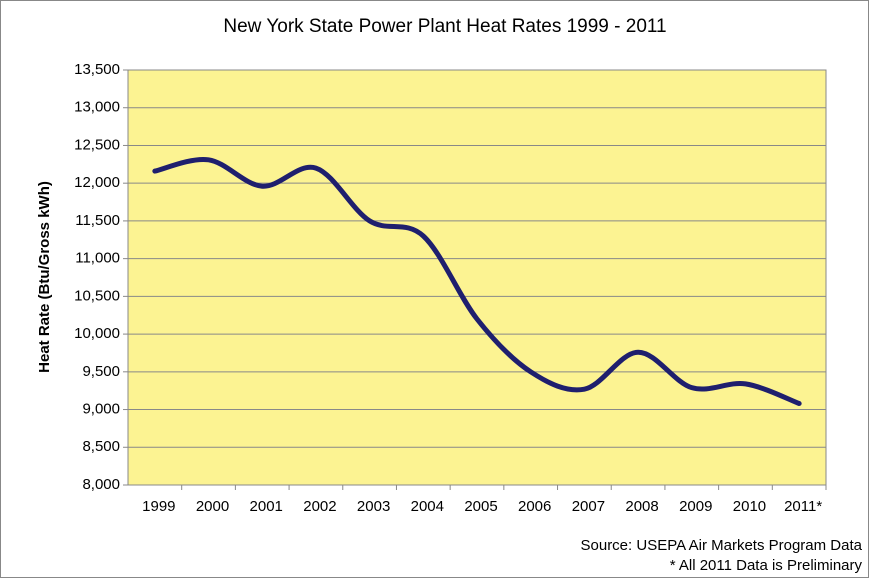 This screenshot has width=869, height=578. I want to click on y-tick-label: 13,000, so click(97, 107).